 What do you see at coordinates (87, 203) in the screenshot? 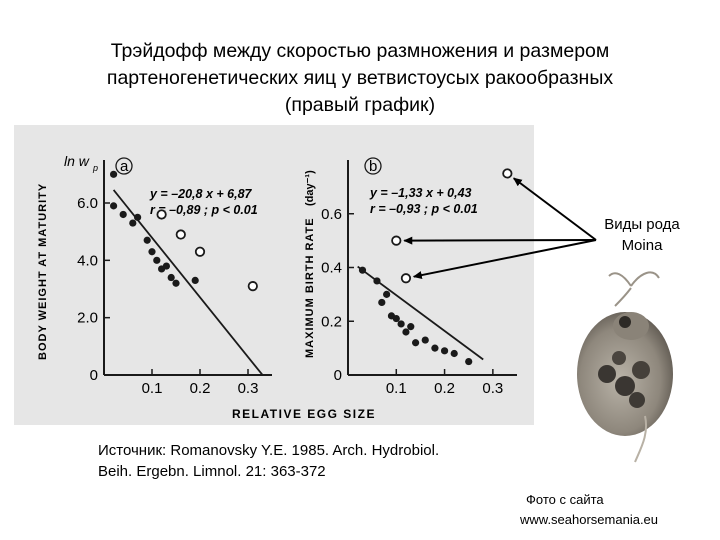
I see `panel-a-y-tick-label: 6.0` at bounding box center [87, 203].